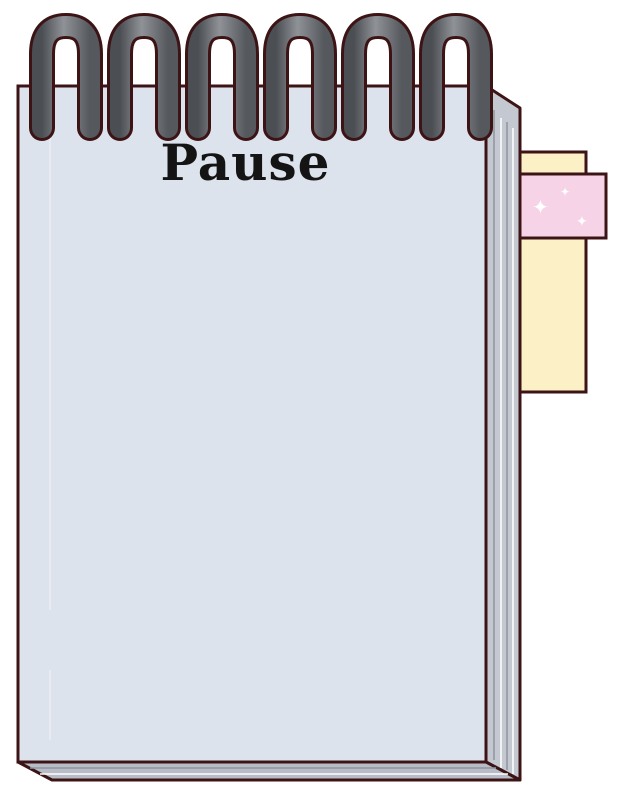  What do you see at coordinates (261, 76) in the screenshot?
I see `spiral-binding` at bounding box center [261, 76].